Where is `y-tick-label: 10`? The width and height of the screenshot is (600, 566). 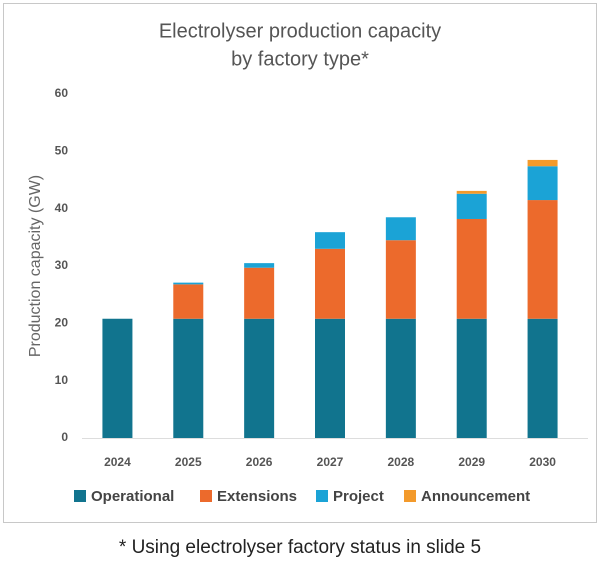 y-tick-label: 10 is located at coordinates (62, 380).